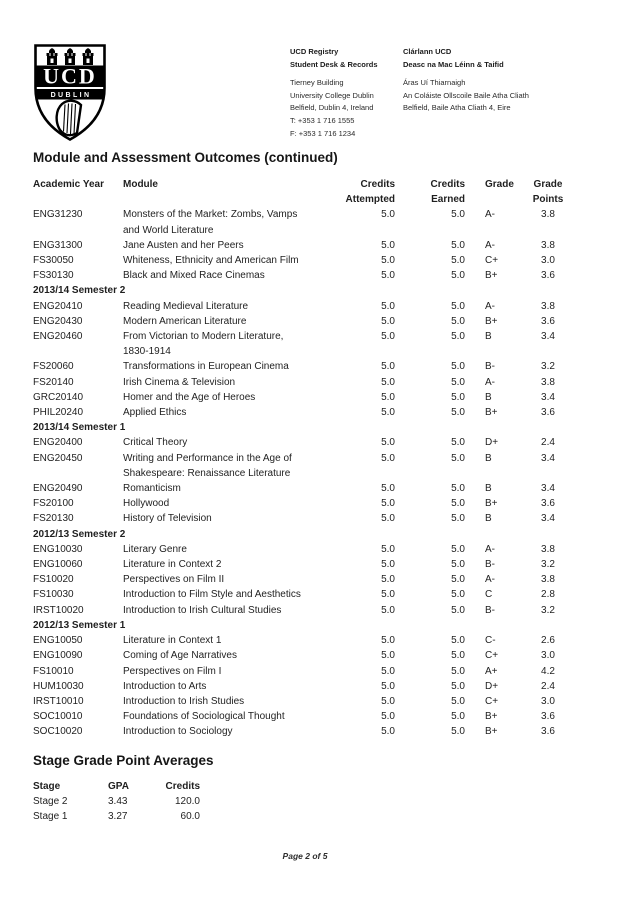 Image resolution: width=638 pixels, height=903 pixels. I want to click on contact-line: Belfield, Baile Atha Cliath 4, Eire, so click(457, 108).